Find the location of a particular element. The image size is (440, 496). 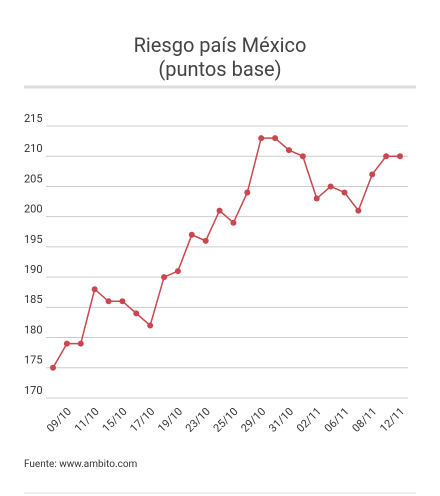

x-tick-label: 11/10 is located at coordinates (87, 420).